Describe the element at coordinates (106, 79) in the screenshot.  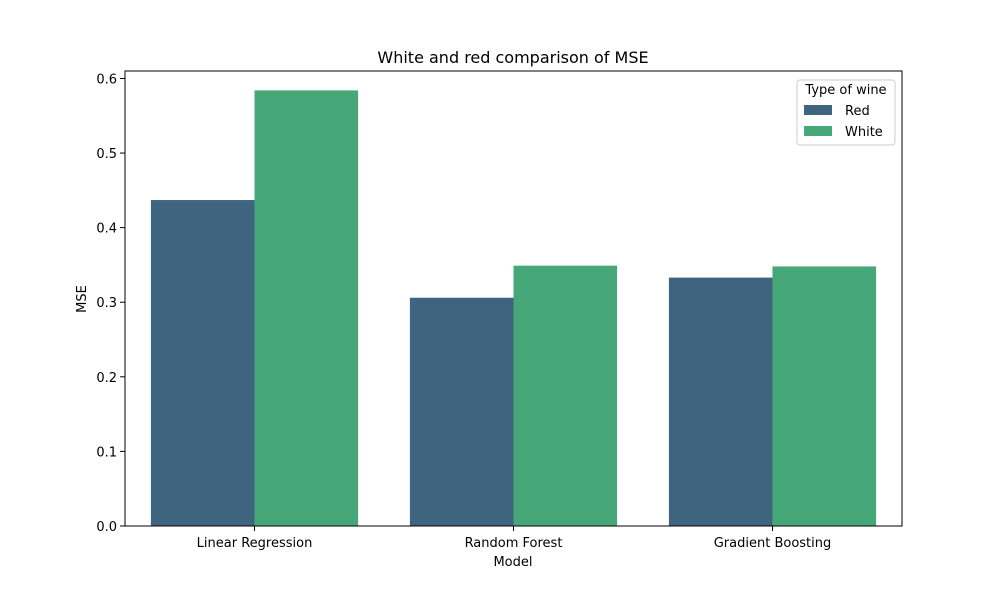
I see `y-tick-label: 0.6` at that location.